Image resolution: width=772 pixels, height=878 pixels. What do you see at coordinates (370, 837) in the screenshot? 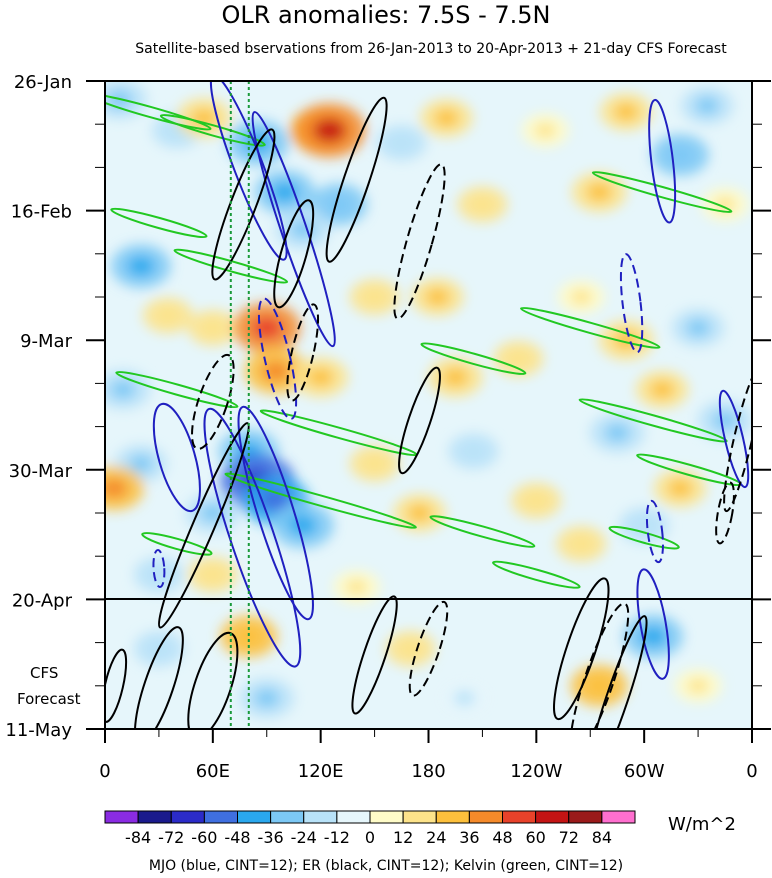
I see `colorbar-label: 0` at bounding box center [370, 837].